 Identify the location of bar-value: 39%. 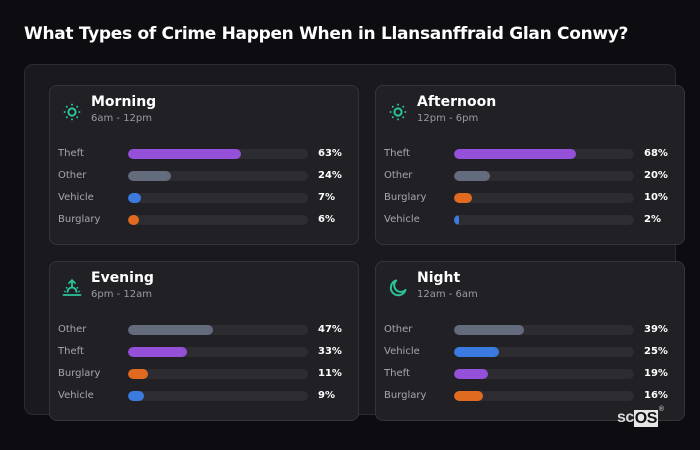
(656, 329).